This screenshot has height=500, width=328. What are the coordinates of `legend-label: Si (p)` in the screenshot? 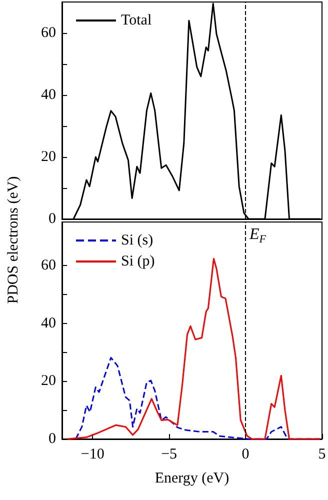 It's located at (138, 262).